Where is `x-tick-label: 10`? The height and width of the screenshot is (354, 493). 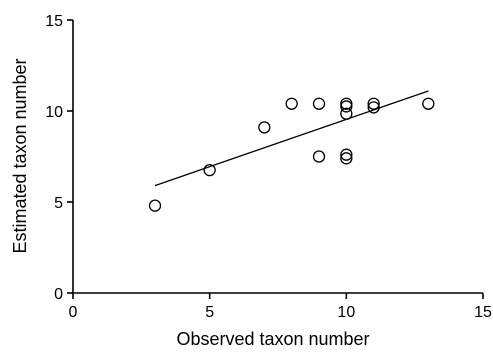 x-tick-label: 10 is located at coordinates (346, 312).